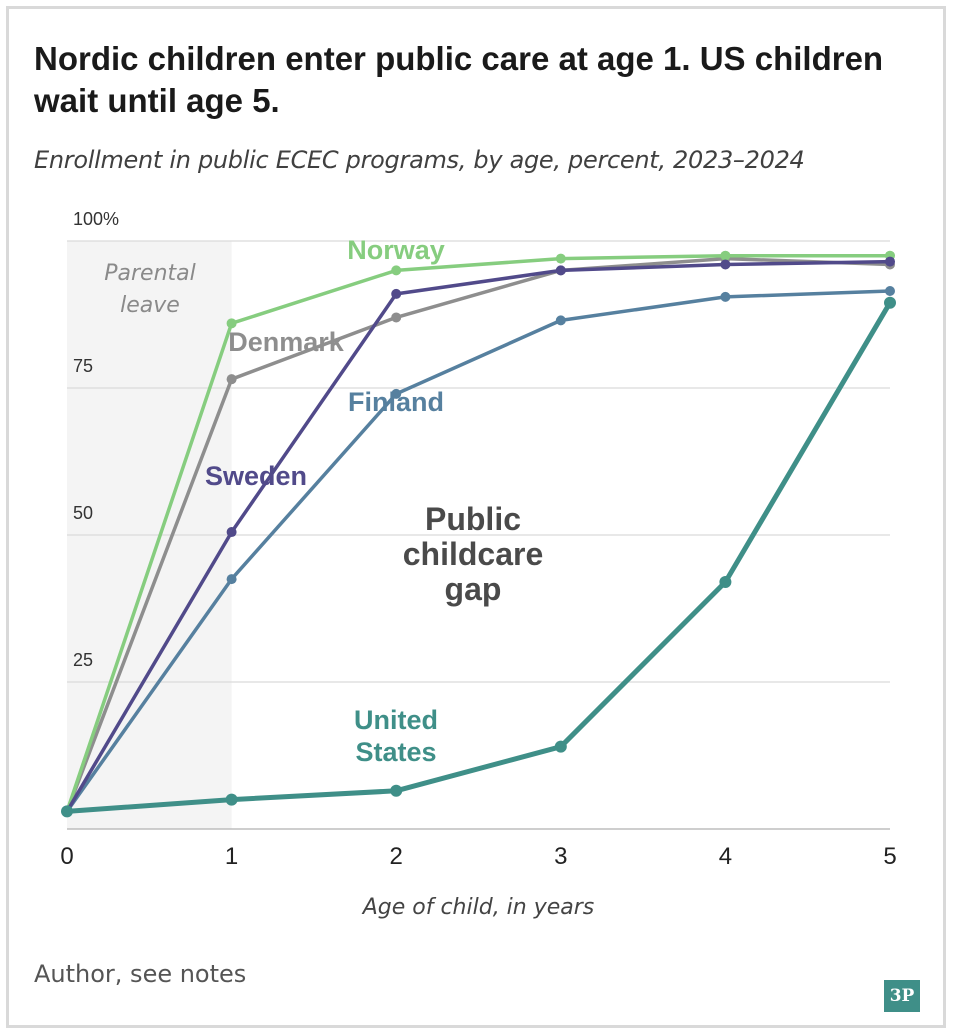 This screenshot has width=956, height=1036. I want to click on parental-leave-label-line: leave, so click(150, 305).